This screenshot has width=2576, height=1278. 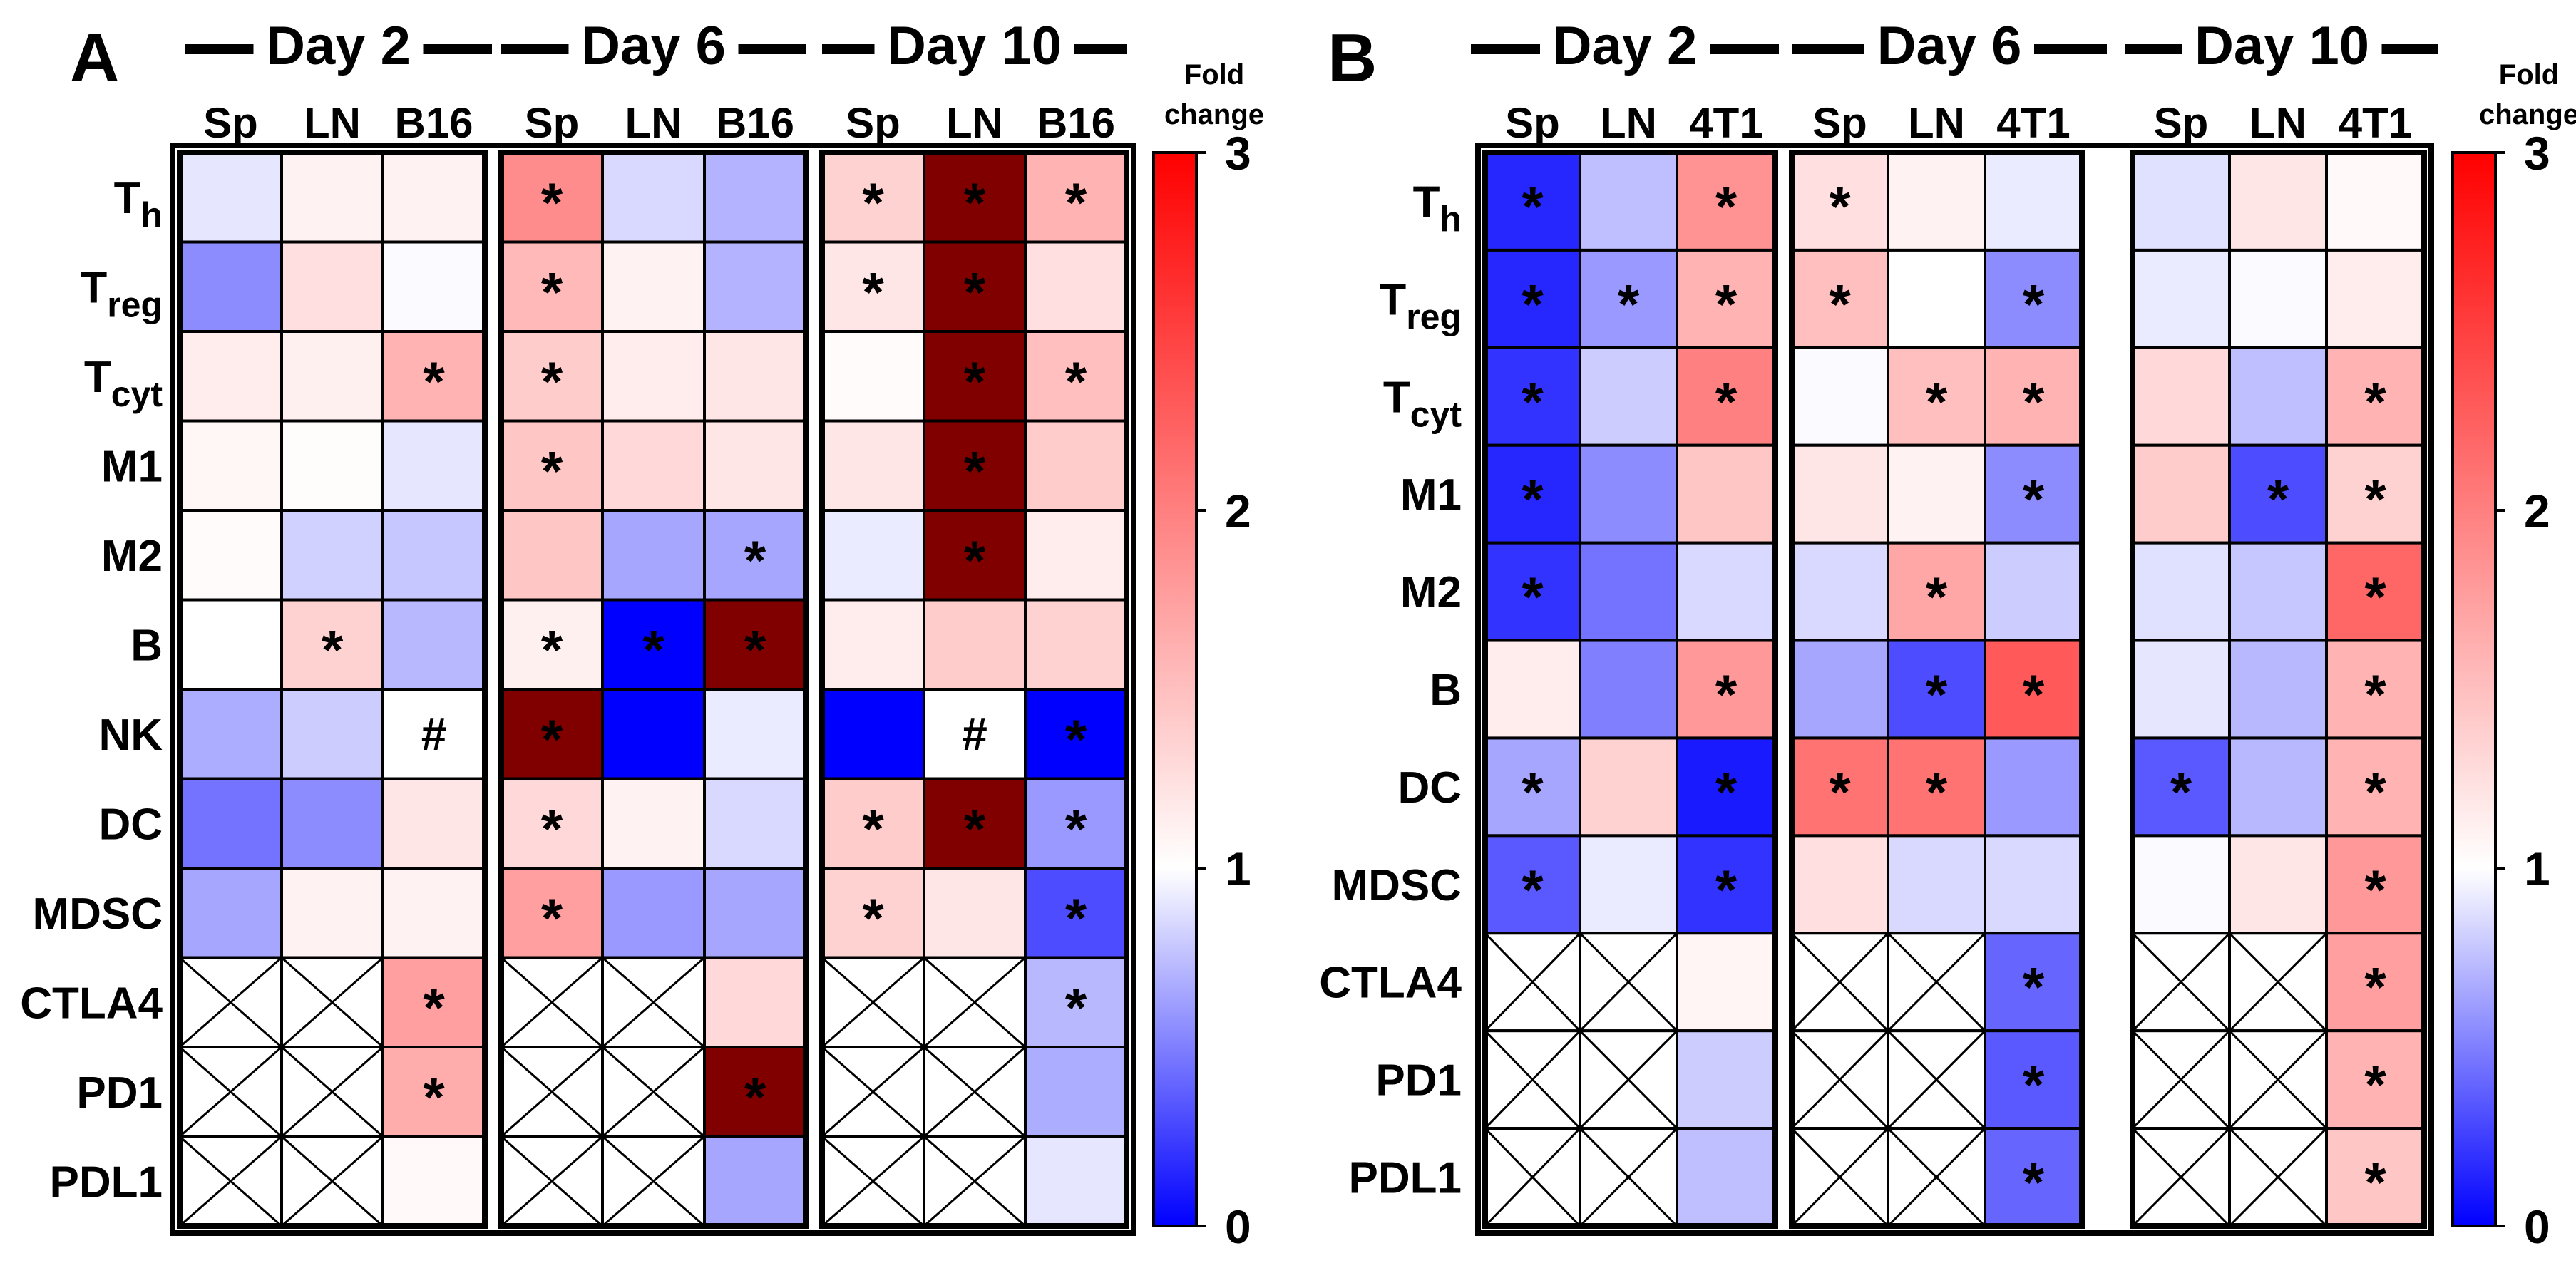 What do you see at coordinates (1214, 114) in the screenshot?
I see `panel-a-colorbar-title-2: change` at bounding box center [1214, 114].